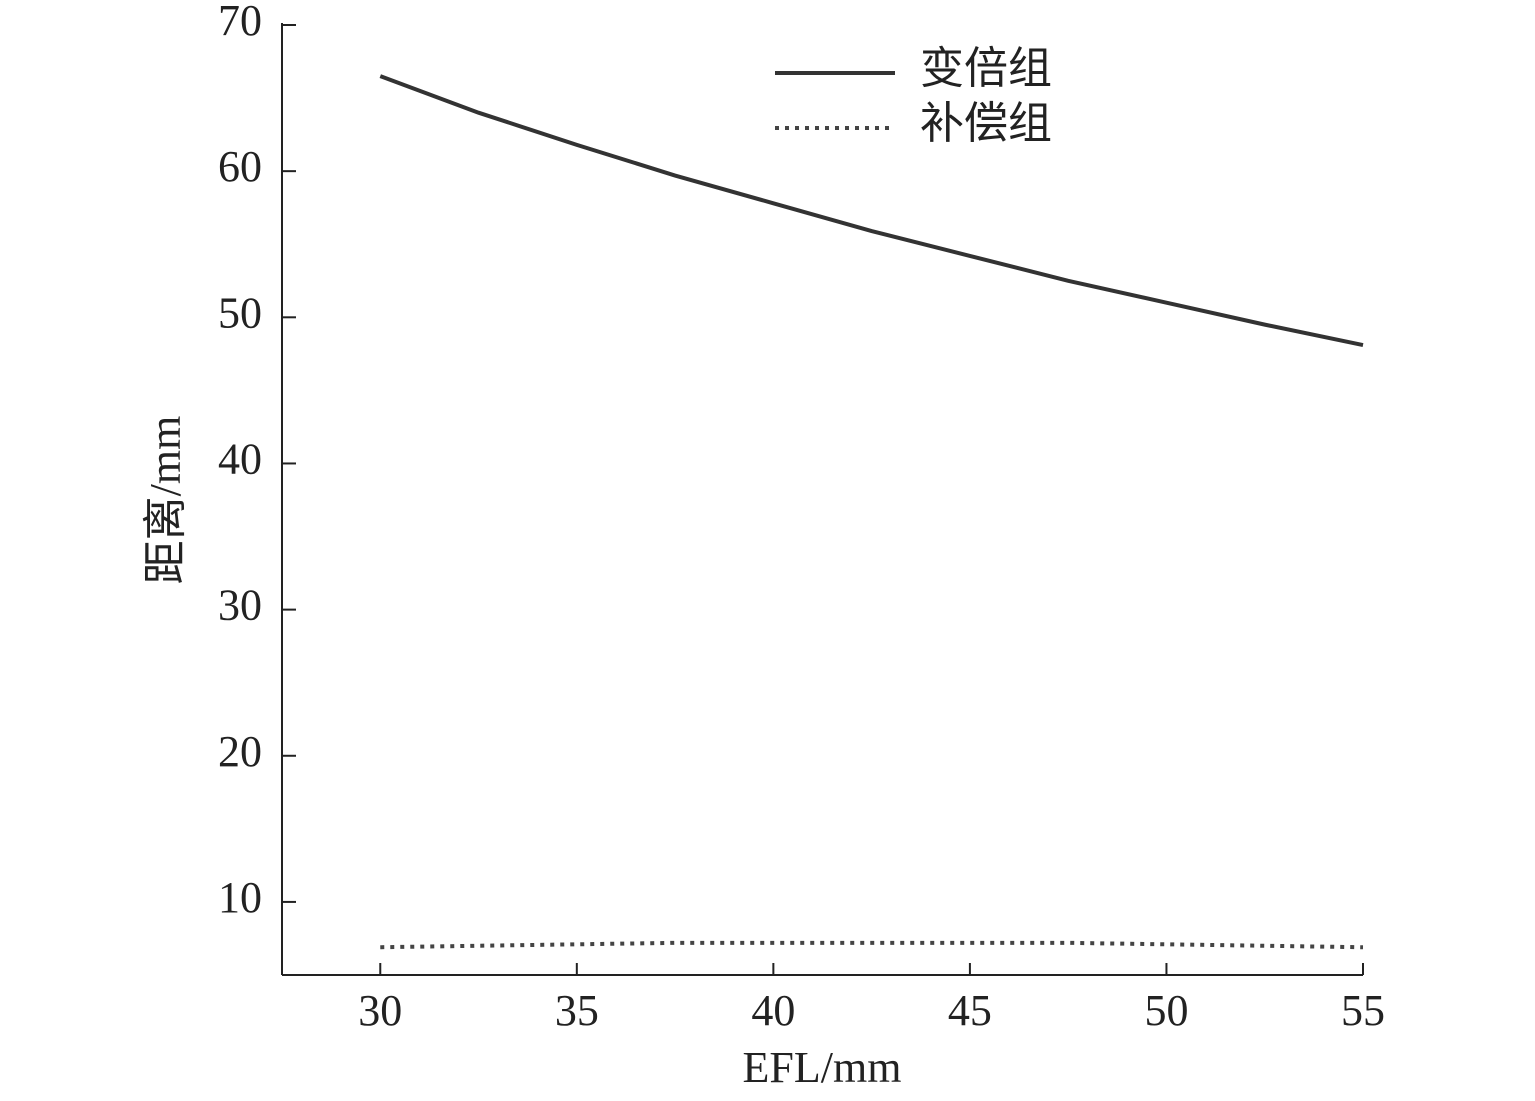 This screenshot has width=1535, height=1101. Describe the element at coordinates (822, 1067) in the screenshot. I see `x-axis-label: EFL/mm` at that location.